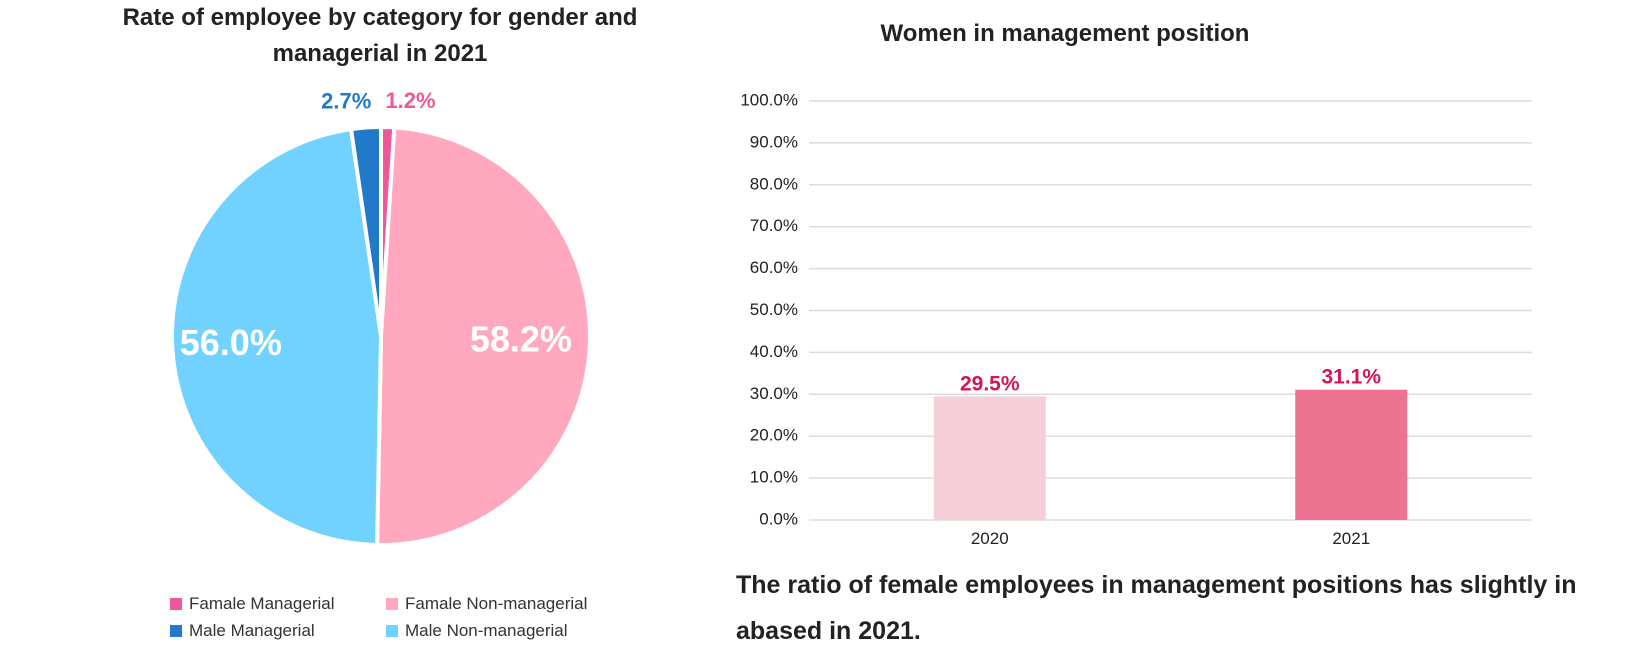 The height and width of the screenshot is (654, 1640). Describe the element at coordinates (1351, 377) in the screenshot. I see `bar-value-label: 31.1%` at that location.